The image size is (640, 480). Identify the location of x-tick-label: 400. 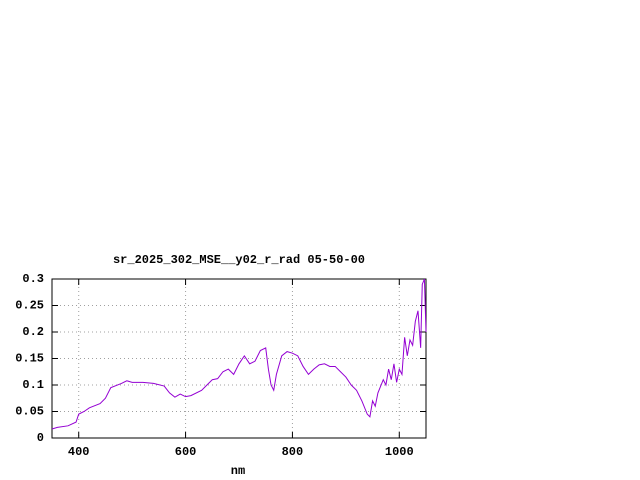
(79, 452).